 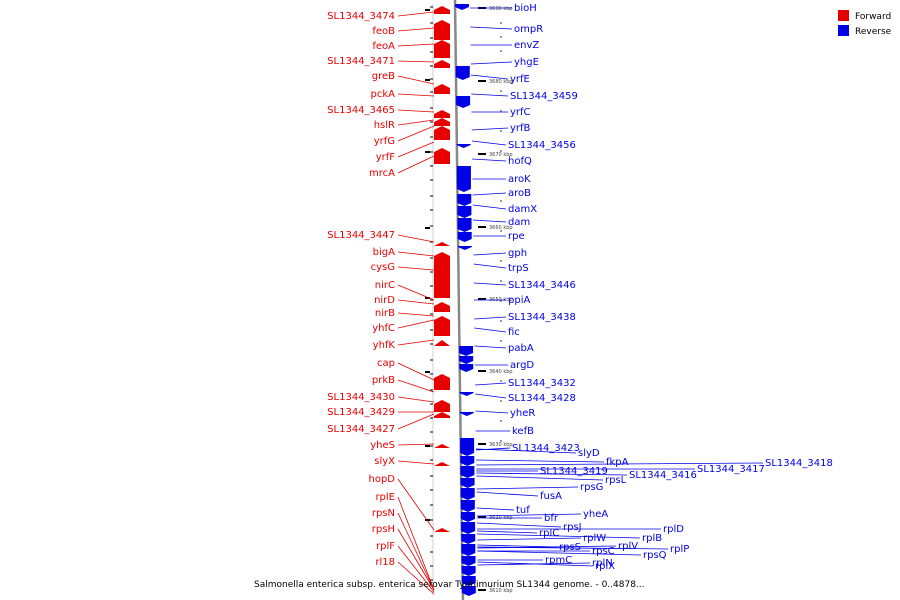 What do you see at coordinates (381, 479) in the screenshot?
I see `forward-gene-label: hopD` at bounding box center [381, 479].